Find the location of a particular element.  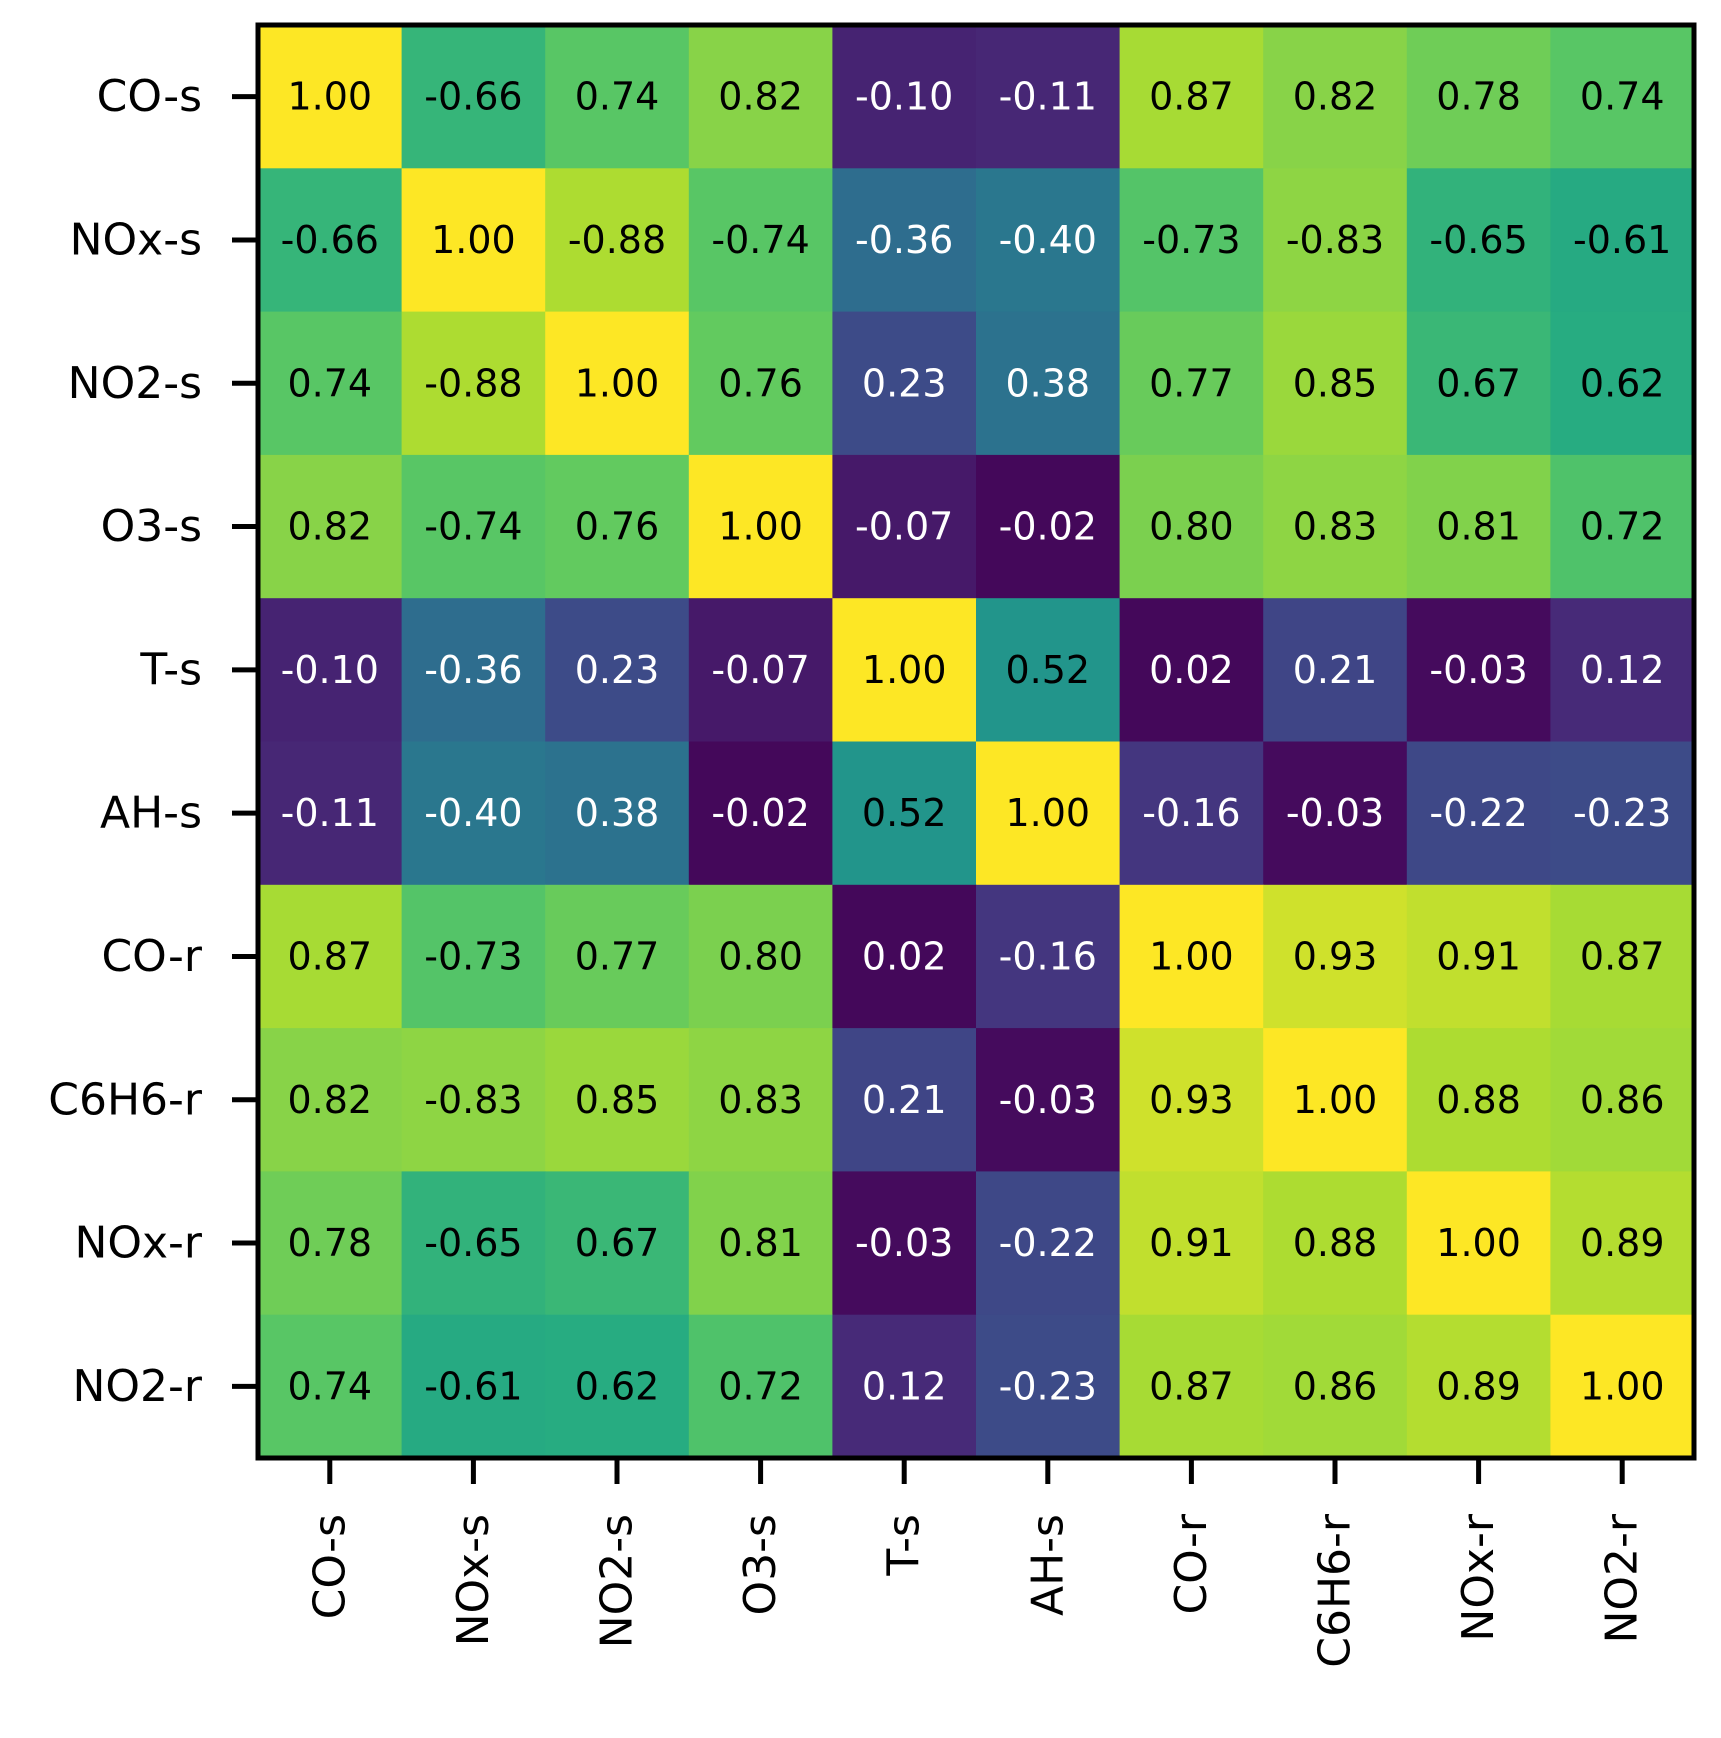

heatmap-cell-t-s-no2-r is located at coordinates (1622, 670).